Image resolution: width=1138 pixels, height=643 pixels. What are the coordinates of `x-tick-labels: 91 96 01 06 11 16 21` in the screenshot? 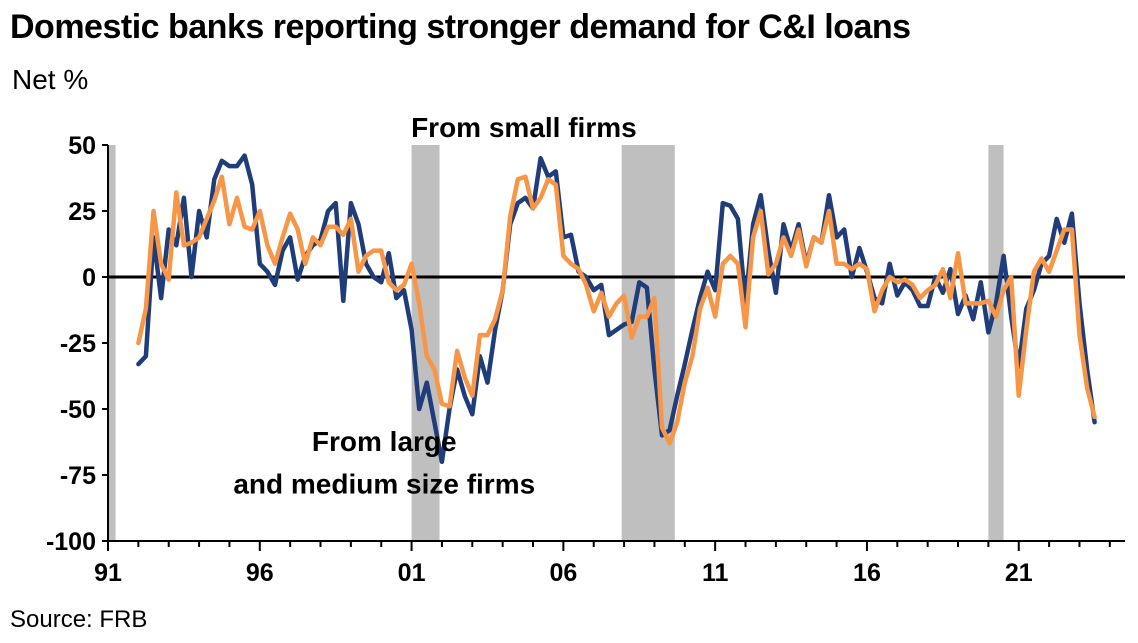 It's located at (563, 573).